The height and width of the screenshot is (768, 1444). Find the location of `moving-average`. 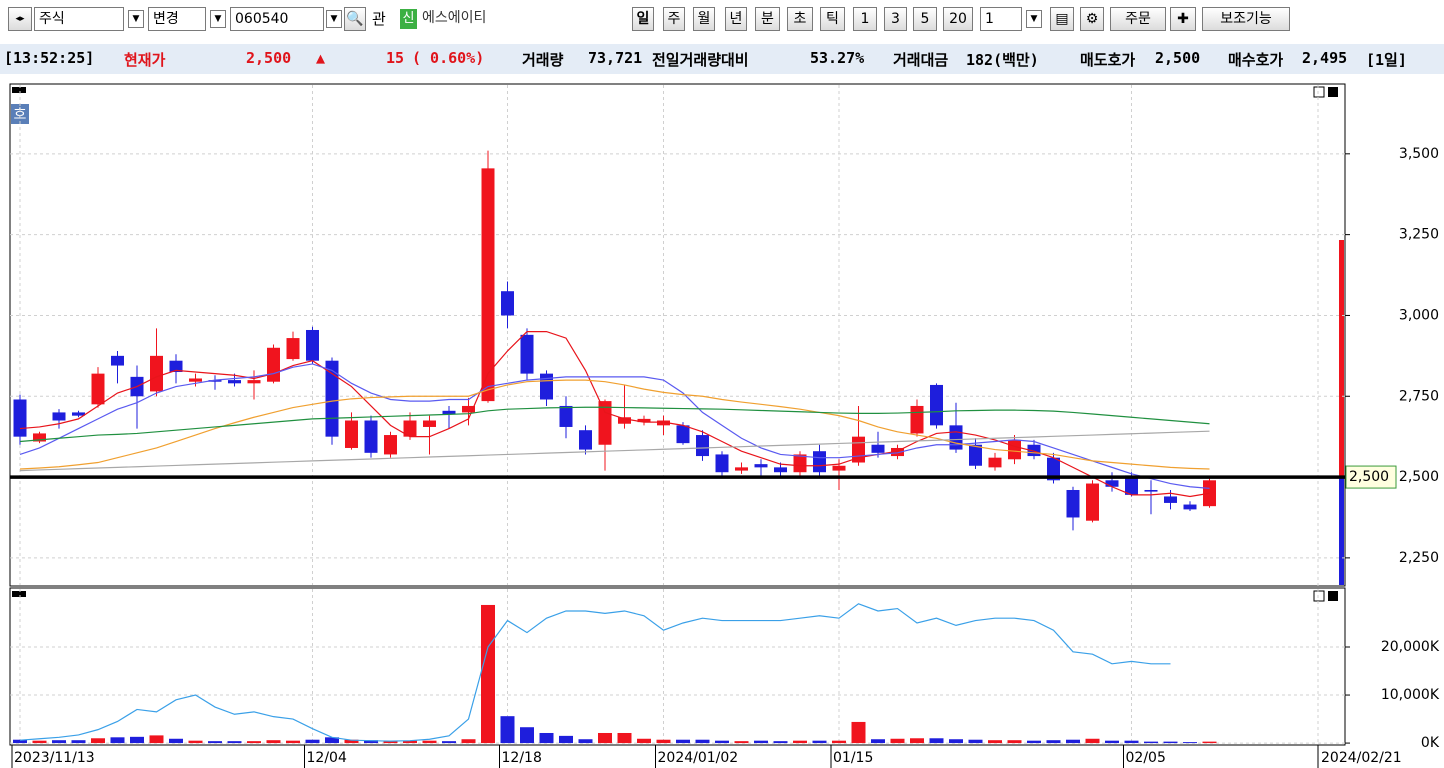

moving-average is located at coordinates (614, 426).